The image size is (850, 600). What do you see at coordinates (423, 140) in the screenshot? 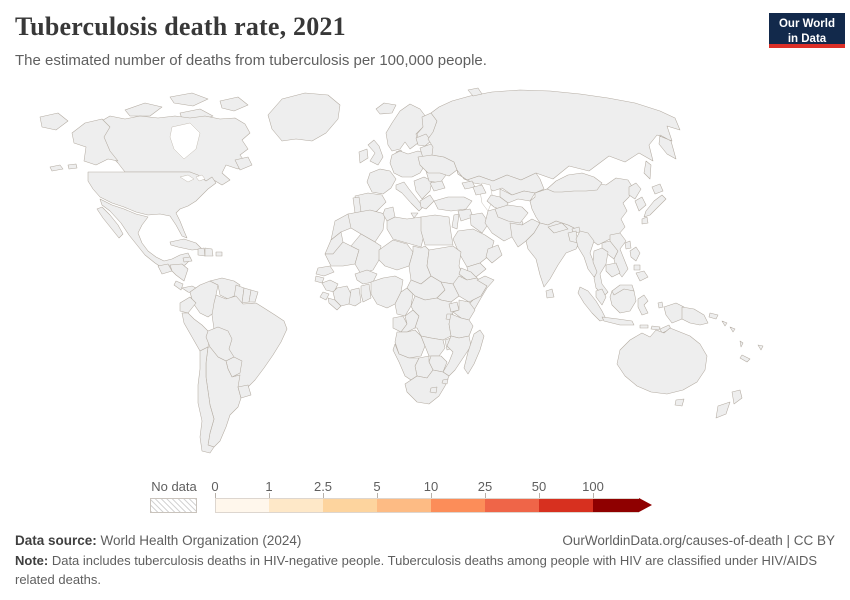
I see `country-baltic-states` at bounding box center [423, 140].